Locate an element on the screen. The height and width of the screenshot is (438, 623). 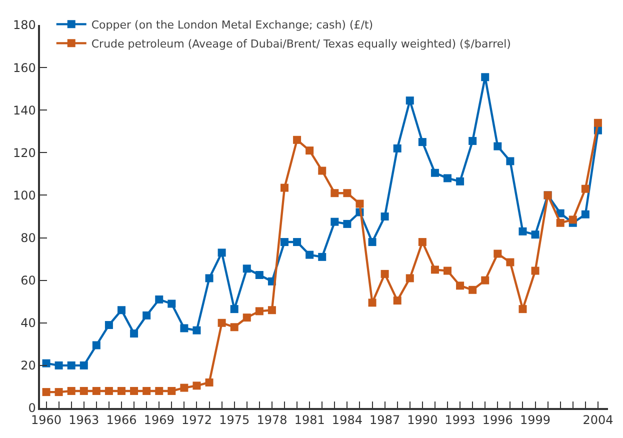
y-tick-label: 80 is located at coordinates (28, 237).